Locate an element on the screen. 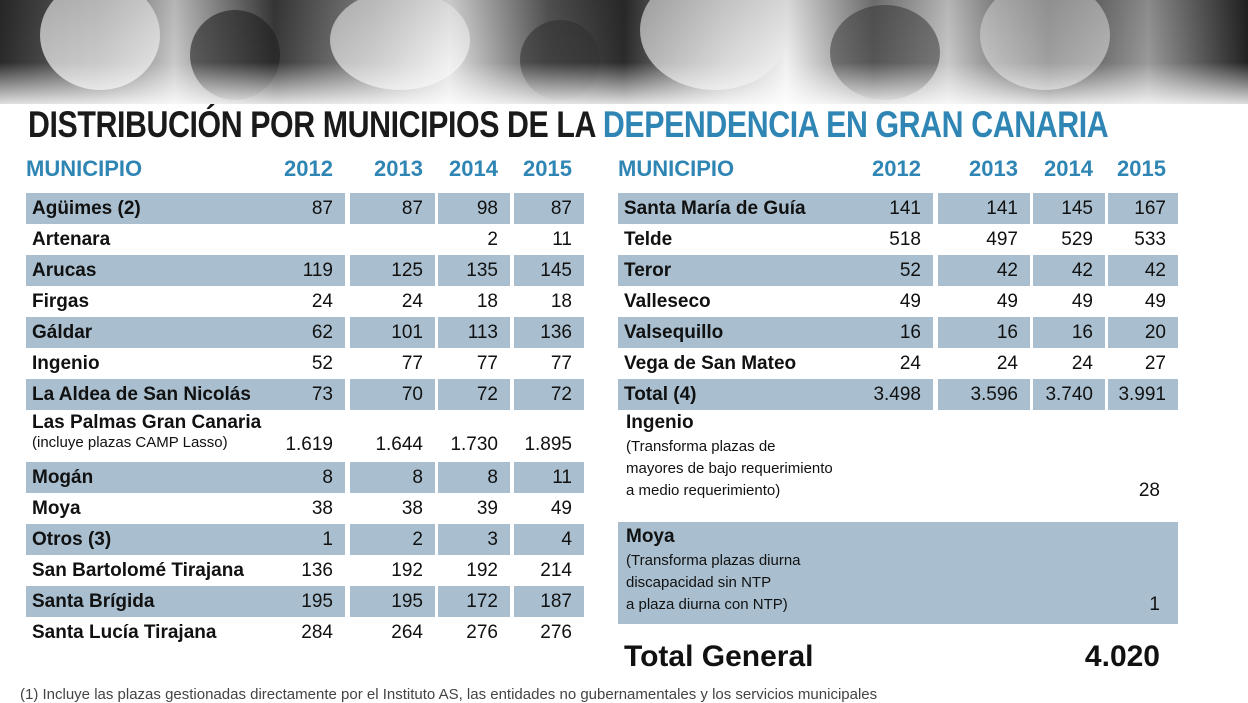  left-row-value-5-1: 77 is located at coordinates (412, 363).